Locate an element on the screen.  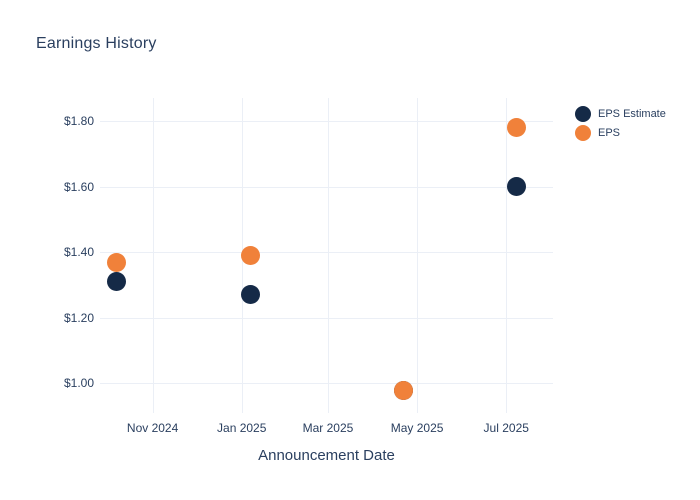
legend: EPS Estimate EPS is located at coordinates (620, 123).